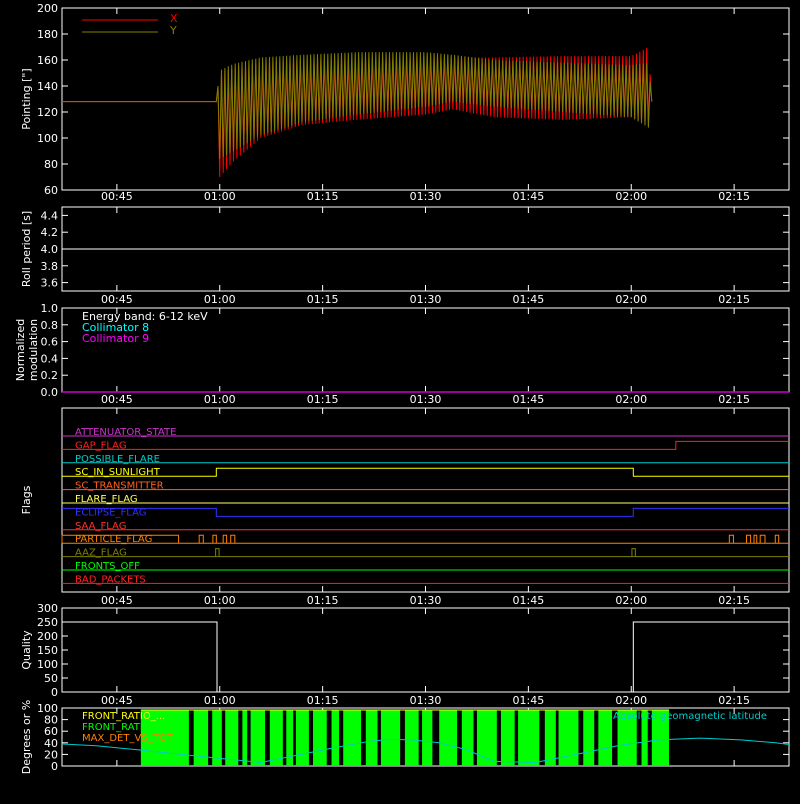  I want to click on y-tick-label: 0.4, so click(50, 358).